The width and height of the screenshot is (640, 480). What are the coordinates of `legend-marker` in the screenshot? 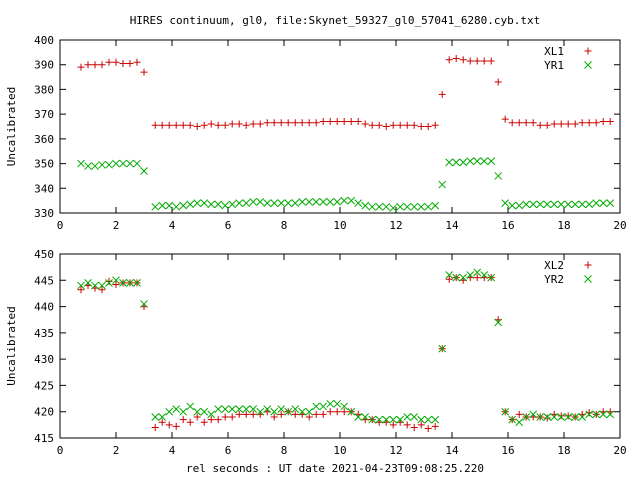 It's located at (588, 51).